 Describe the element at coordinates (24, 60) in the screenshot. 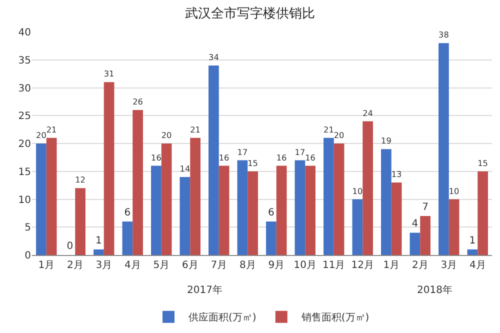

I see `y-tick-label: 35` at that location.